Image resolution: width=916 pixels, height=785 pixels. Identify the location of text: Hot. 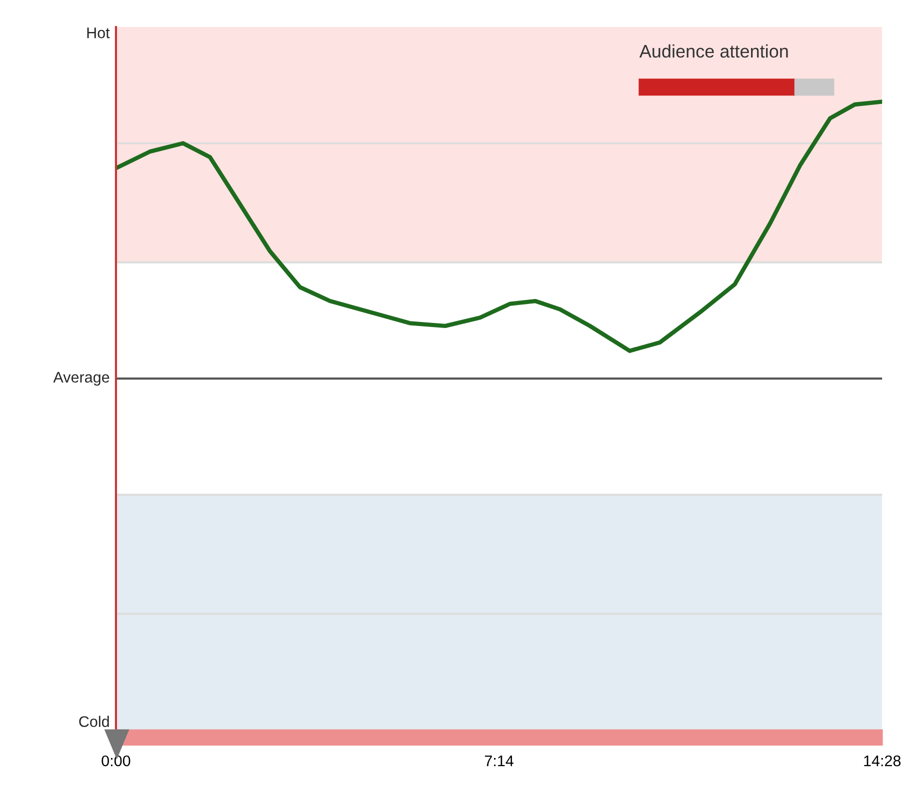
(98, 33).